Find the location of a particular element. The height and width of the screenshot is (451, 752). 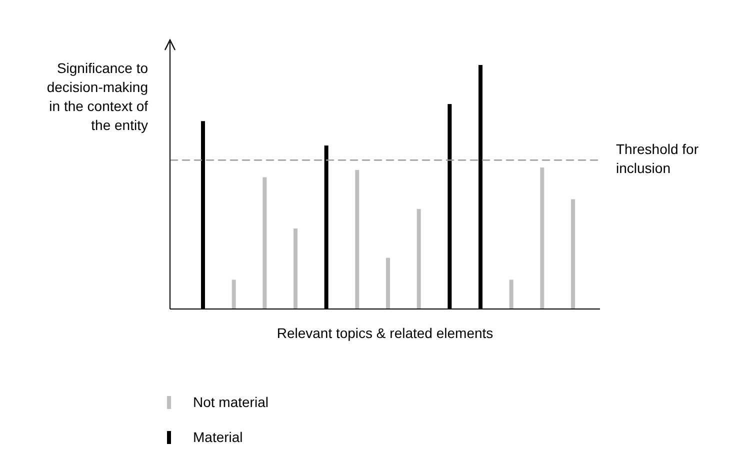

legend-label: Not material is located at coordinates (230, 402).